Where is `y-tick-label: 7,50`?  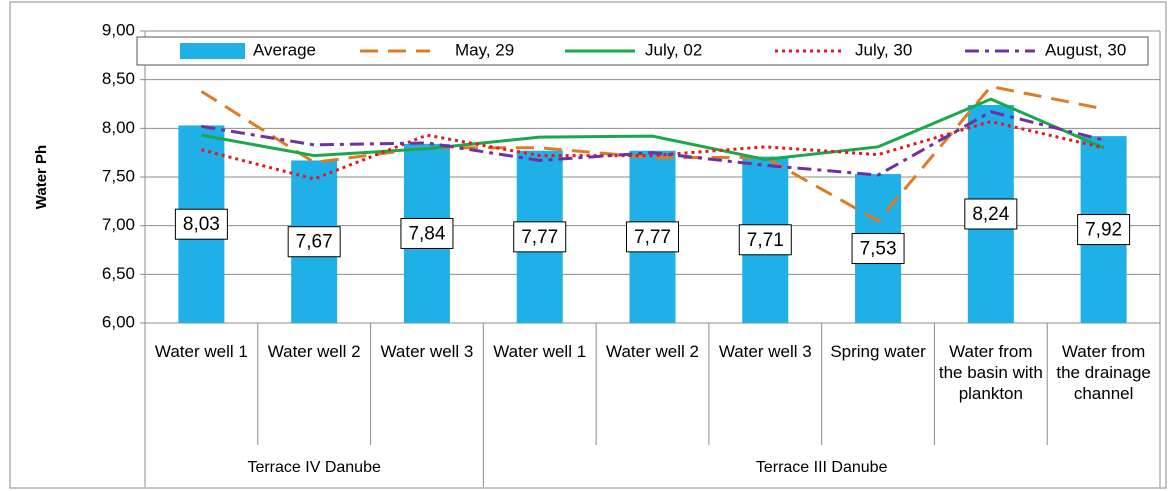 y-tick-label: 7,50 is located at coordinates (118, 175).